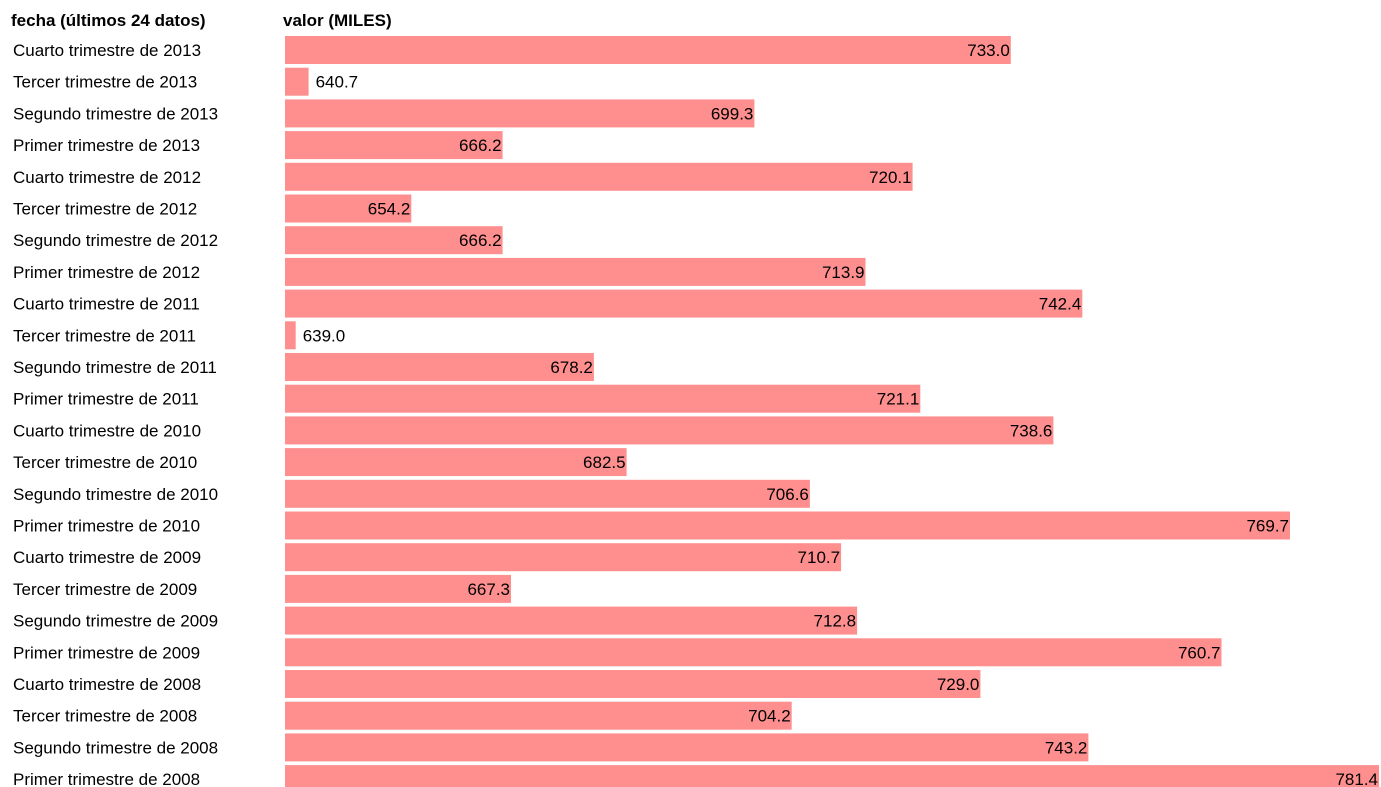 This screenshot has width=1381, height=787. I want to click on category-label: Cuarto trimestre de 2011, so click(106, 304).